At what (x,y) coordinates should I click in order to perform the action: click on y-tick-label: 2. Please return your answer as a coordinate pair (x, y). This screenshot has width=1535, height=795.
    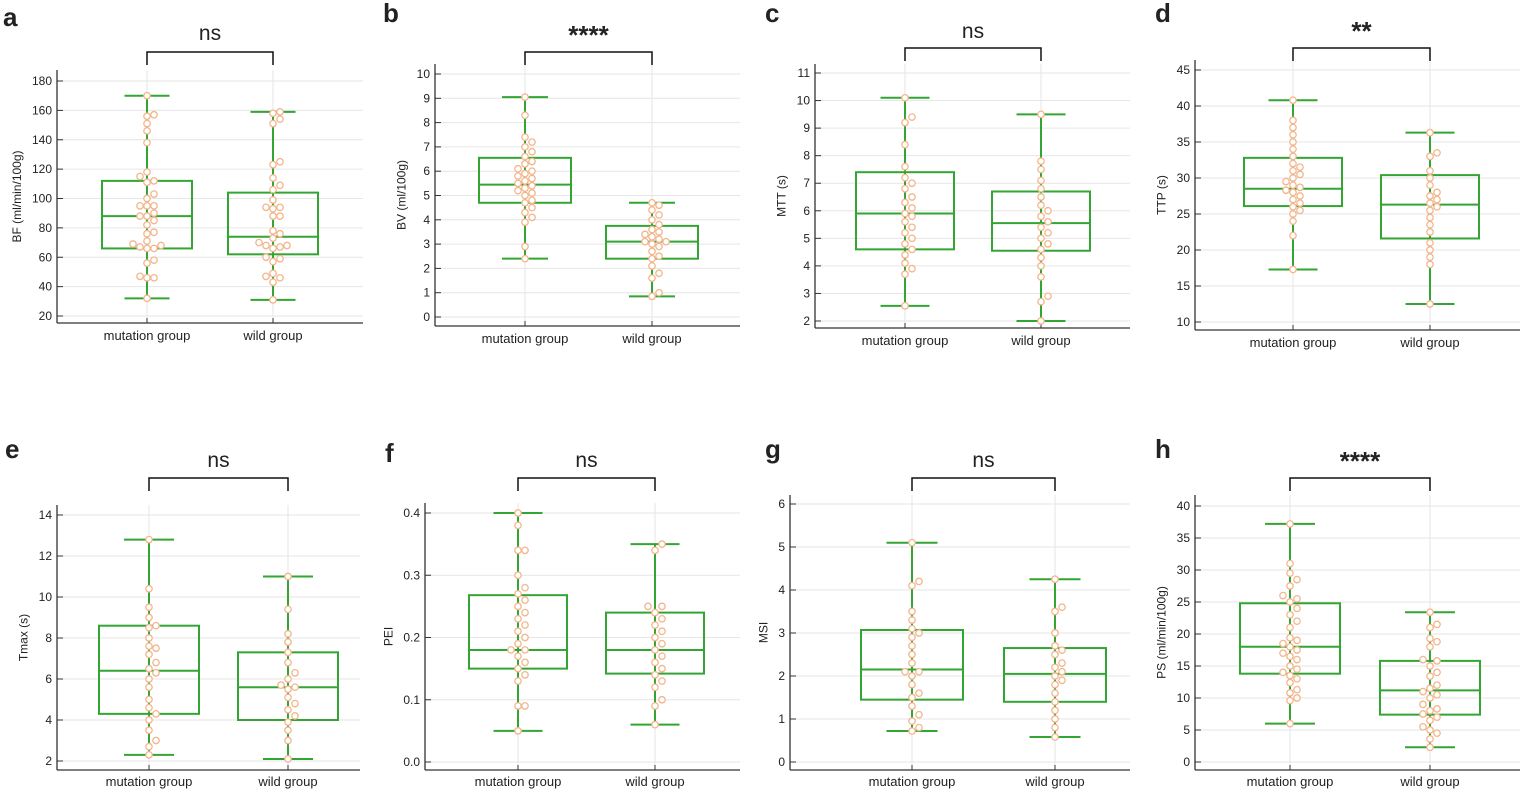
    Looking at the image, I should click on (806, 321).